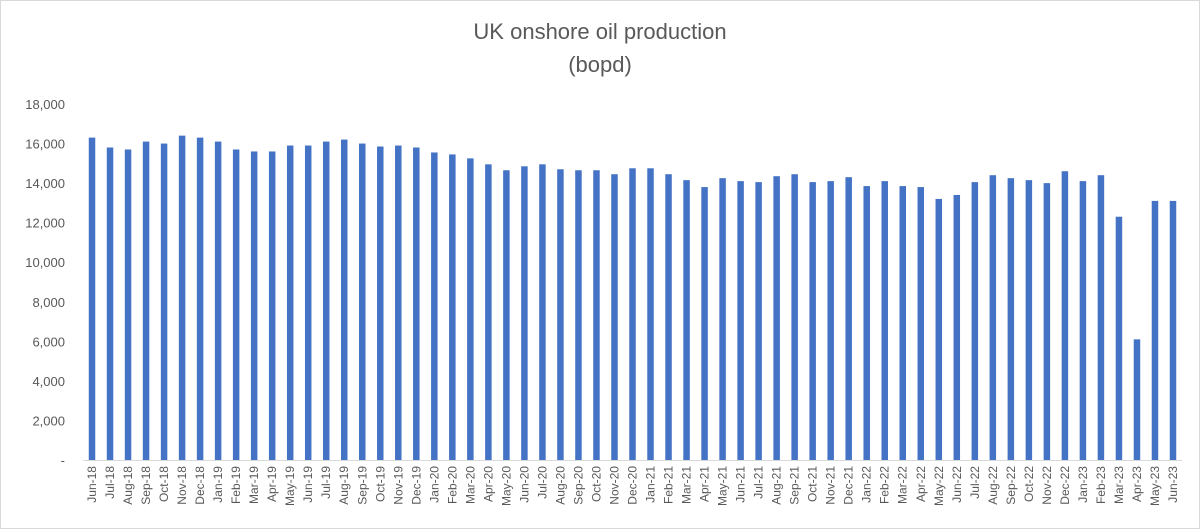 Image resolution: width=1200 pixels, height=529 pixels. I want to click on x-tick-label: Jun-23, so click(1173, 484).